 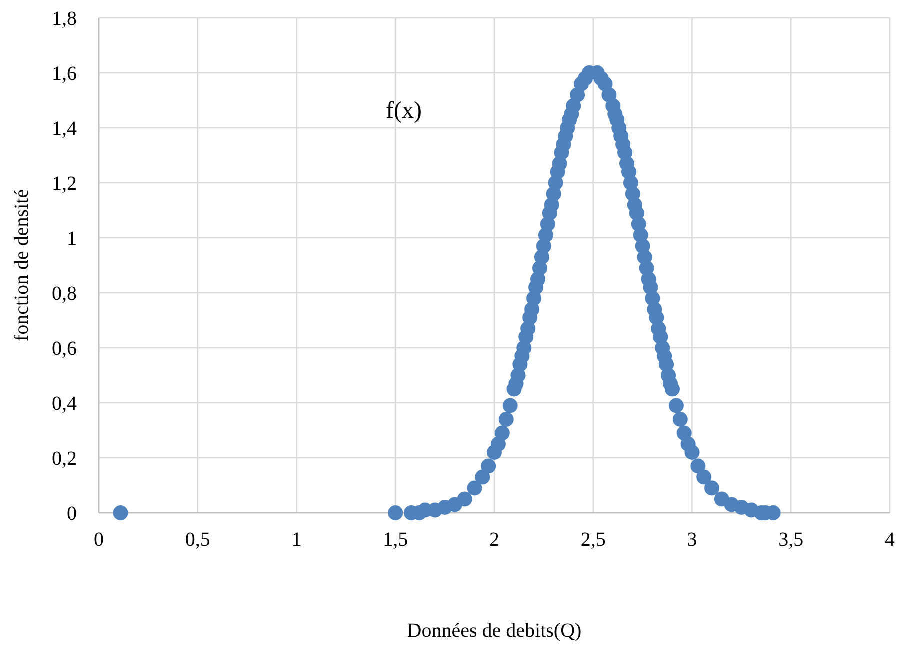 I want to click on x-tick-label: 0, so click(x=99, y=540).